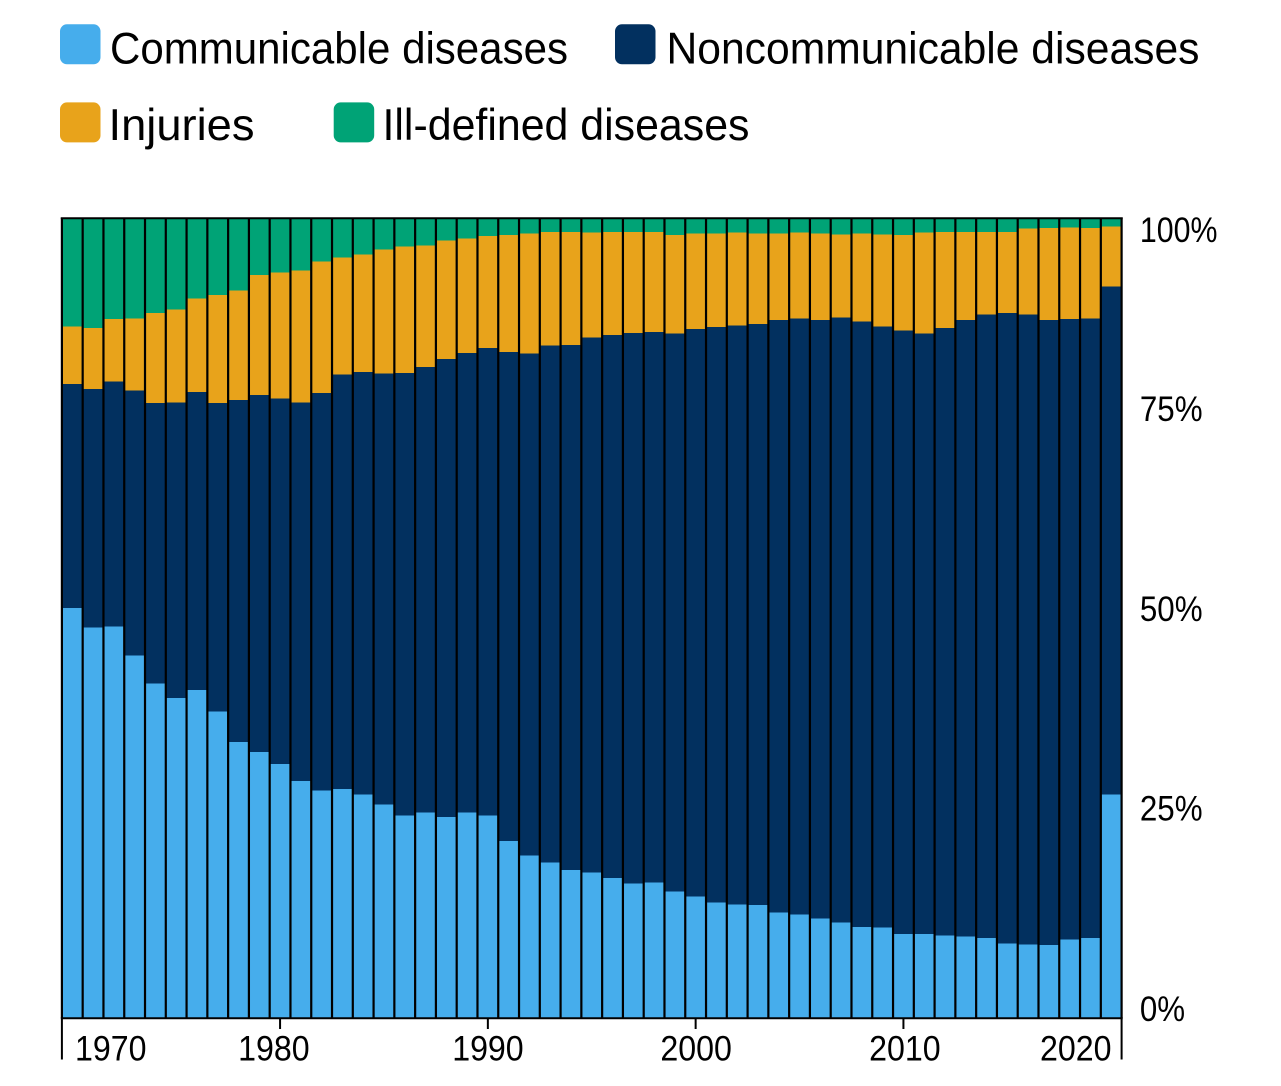  Describe the element at coordinates (933, 48) in the screenshot. I see `svg-text: Noncommunicable diseases` at that location.